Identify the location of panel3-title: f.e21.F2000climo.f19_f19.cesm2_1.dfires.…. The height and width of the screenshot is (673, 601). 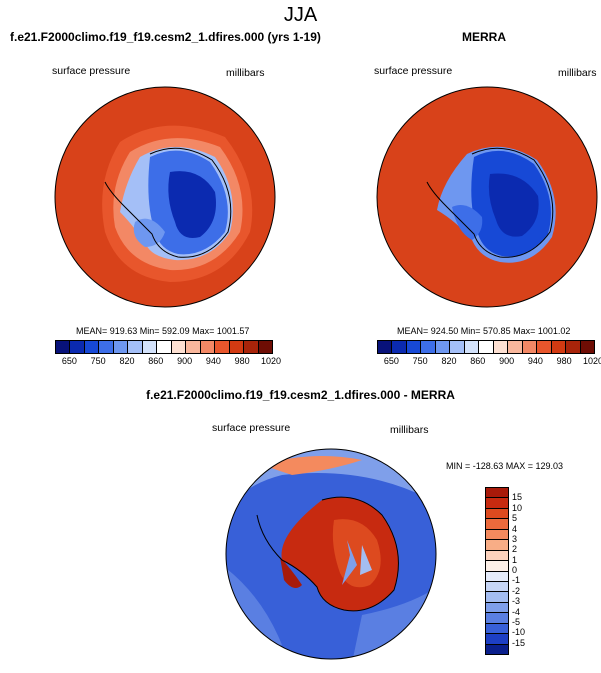
(300, 395).